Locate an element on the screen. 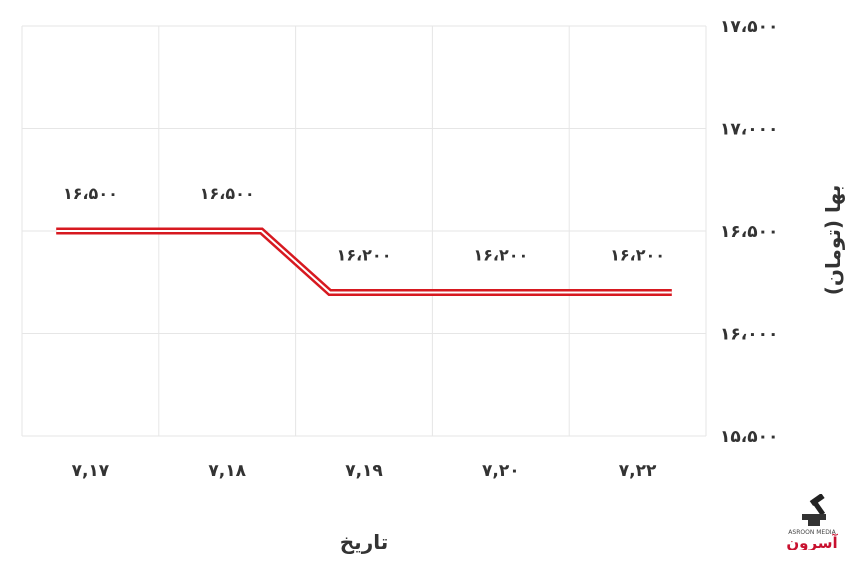 This screenshot has height=564, width=860. y-tick-label: ۱۷،۰۰۰ is located at coordinates (749, 130).